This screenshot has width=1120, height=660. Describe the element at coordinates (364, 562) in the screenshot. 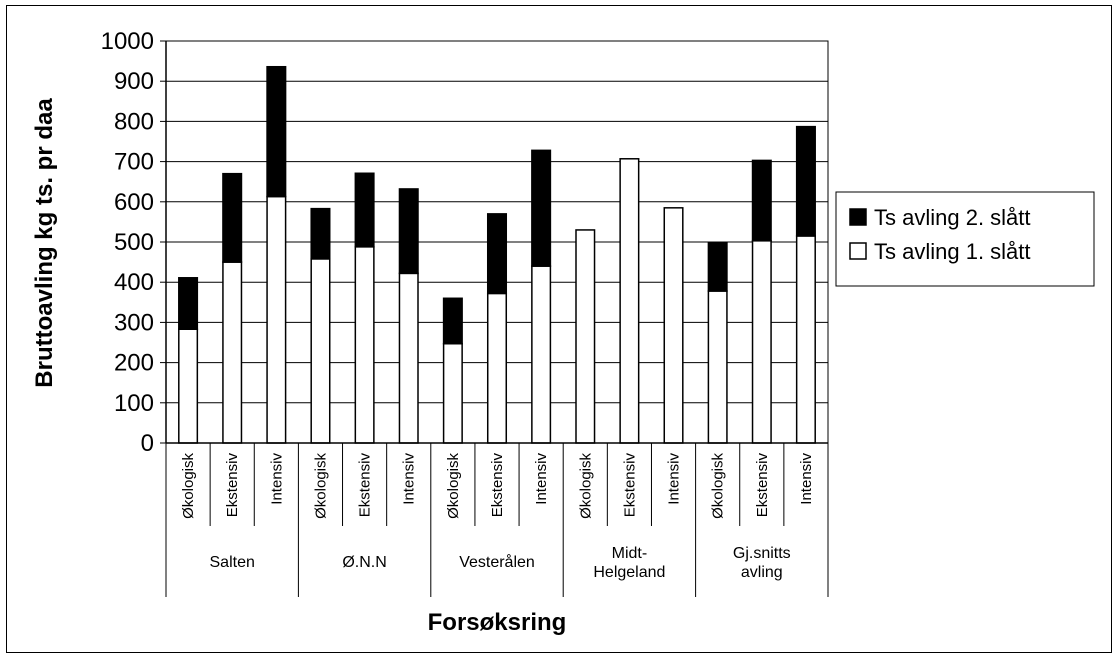

I see `group-label: Ø.N.N` at that location.